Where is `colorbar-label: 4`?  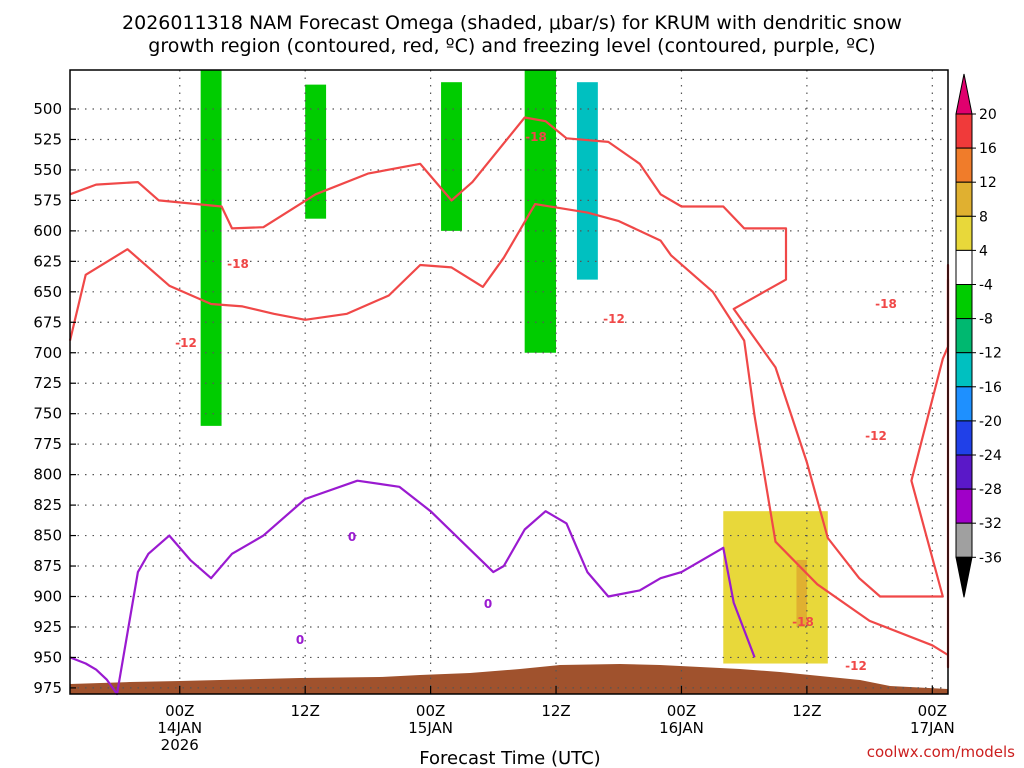 colorbar-label: 4 is located at coordinates (983, 251).